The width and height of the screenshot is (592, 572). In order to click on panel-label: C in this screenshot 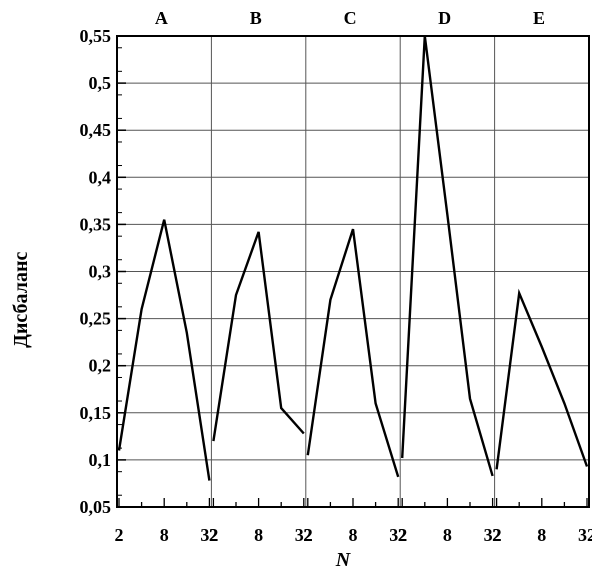, I will do `click(350, 18)`.